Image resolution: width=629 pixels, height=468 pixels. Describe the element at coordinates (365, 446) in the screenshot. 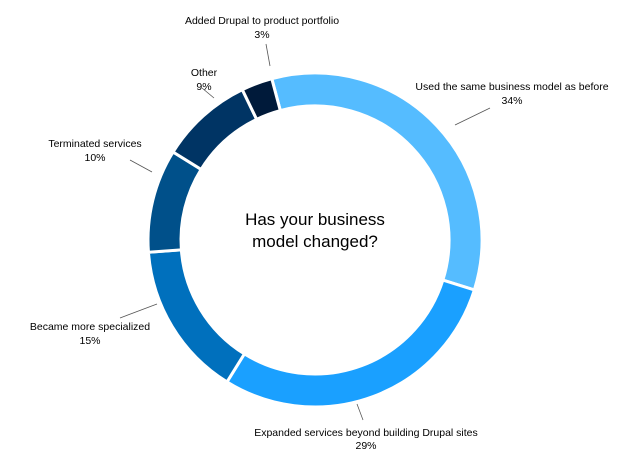

I see `slice-value-label-2: 29%` at that location.